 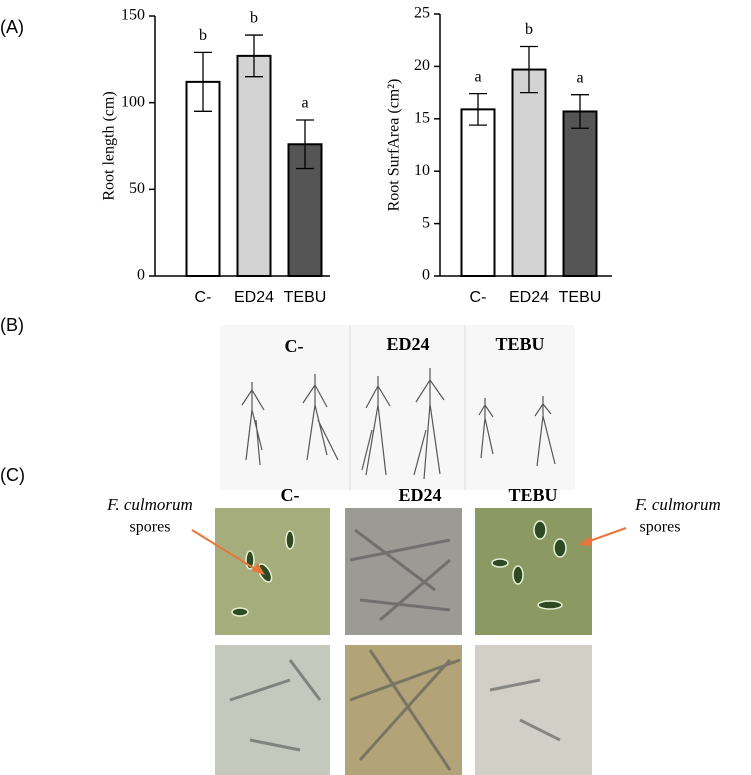 What do you see at coordinates (12, 27) in the screenshot?
I see `panel-label: (A)` at bounding box center [12, 27].